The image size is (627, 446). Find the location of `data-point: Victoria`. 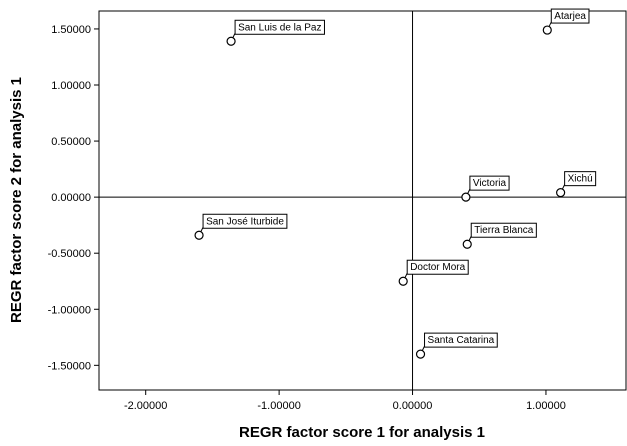

data-point: Victoria is located at coordinates (485, 188).